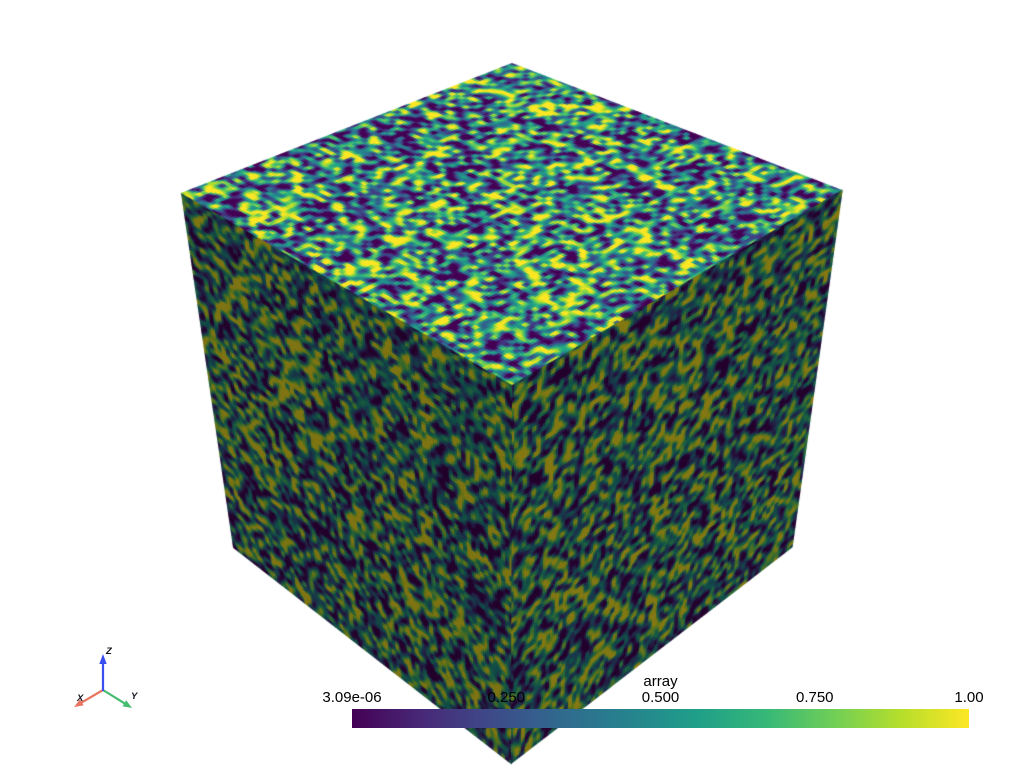 Image resolution: width=1024 pixels, height=768 pixels. I want to click on scalar-bar: array 3.09e-06 0.250 0.500 0.750 1.00, so click(653, 701).